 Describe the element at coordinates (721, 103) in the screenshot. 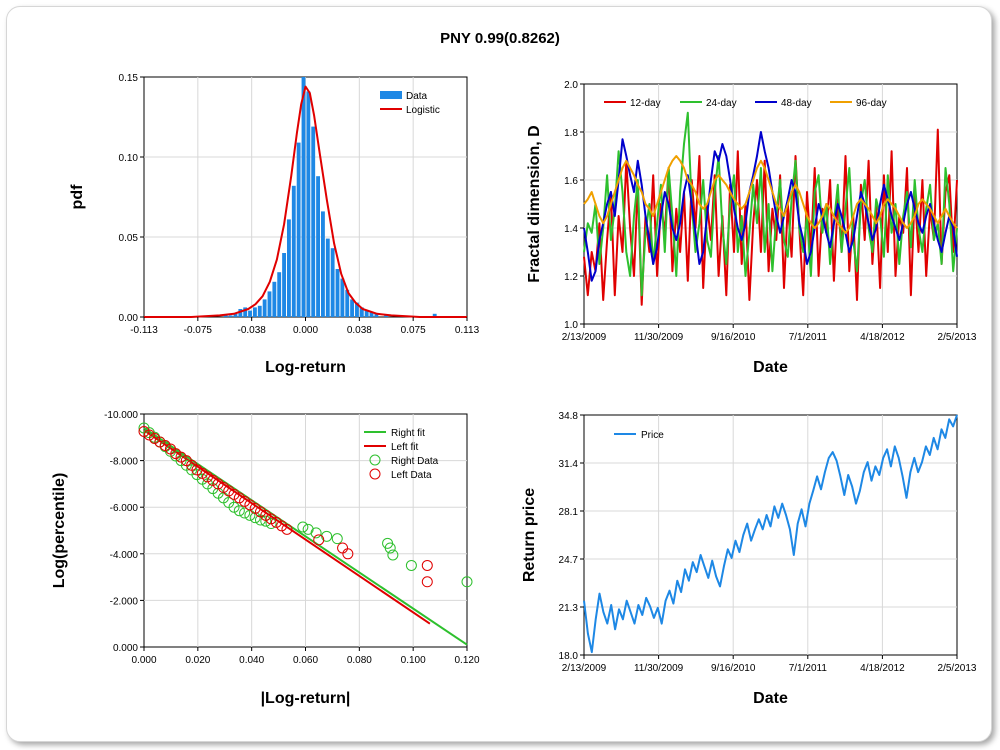

I see `legend-label: 24-day` at that location.